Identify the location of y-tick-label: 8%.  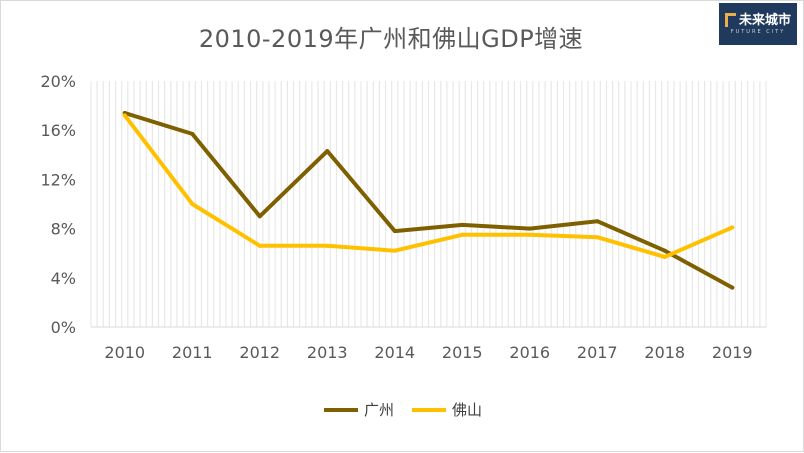
(63, 229).